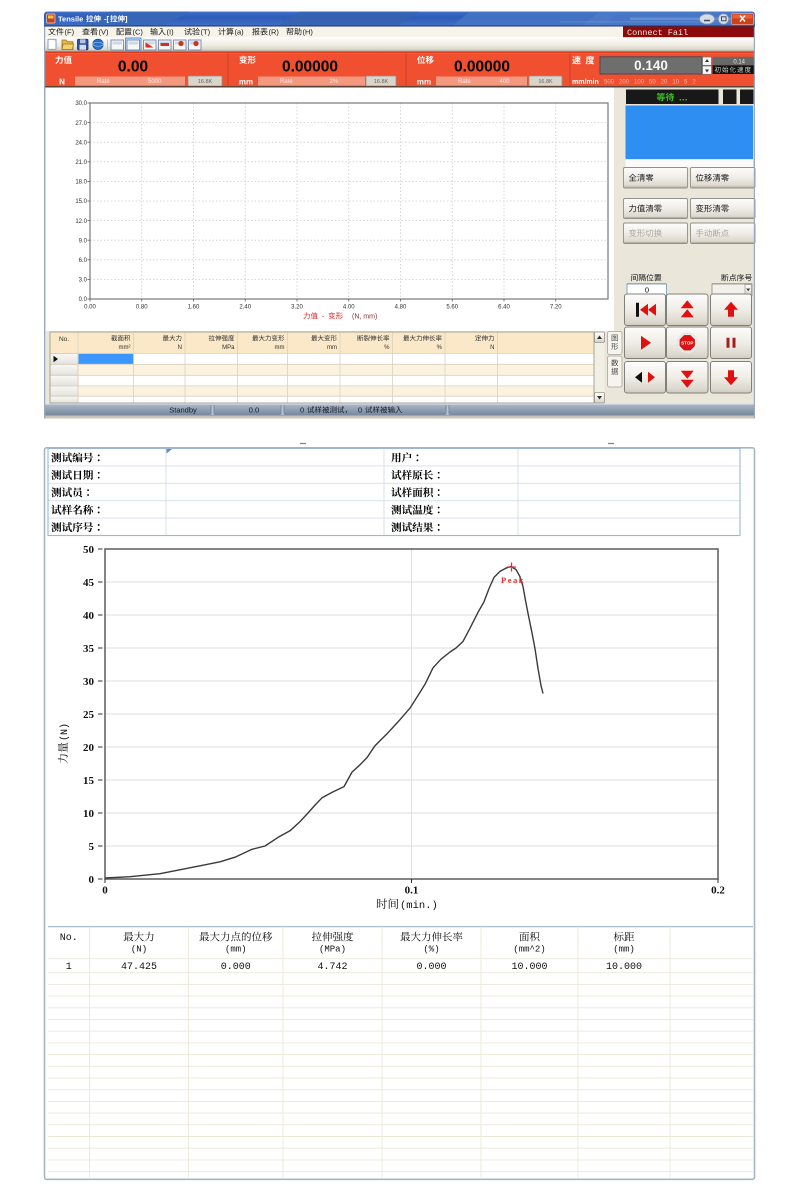 This screenshot has width=800, height=1200. Describe the element at coordinates (89, 550) in the screenshot. I see `svg-text: 50` at that location.